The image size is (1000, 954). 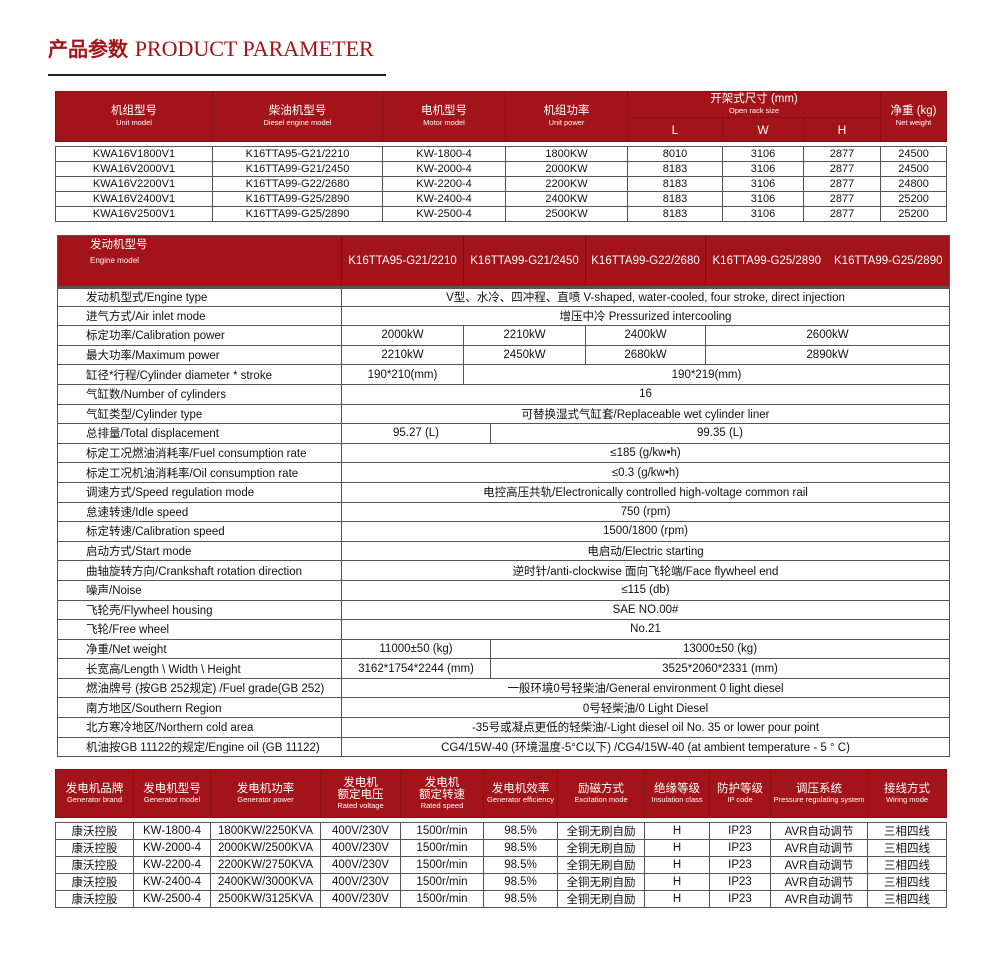 I want to click on spec-row: 飞轮/Free wheel No.21, so click(x=503, y=629).